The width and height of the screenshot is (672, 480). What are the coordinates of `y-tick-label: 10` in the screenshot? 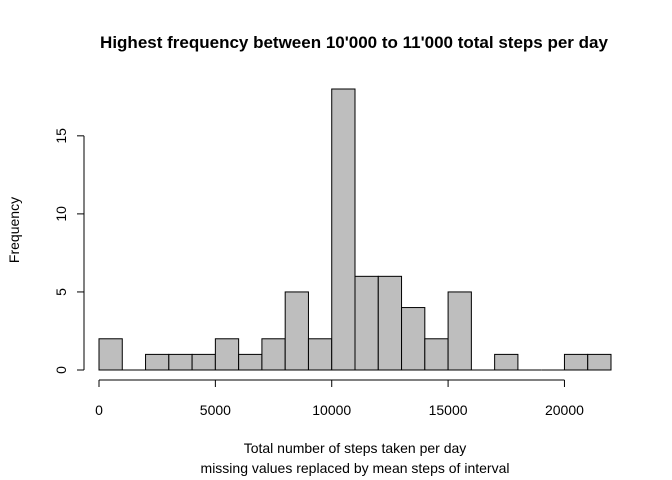 It's located at (61, 214).